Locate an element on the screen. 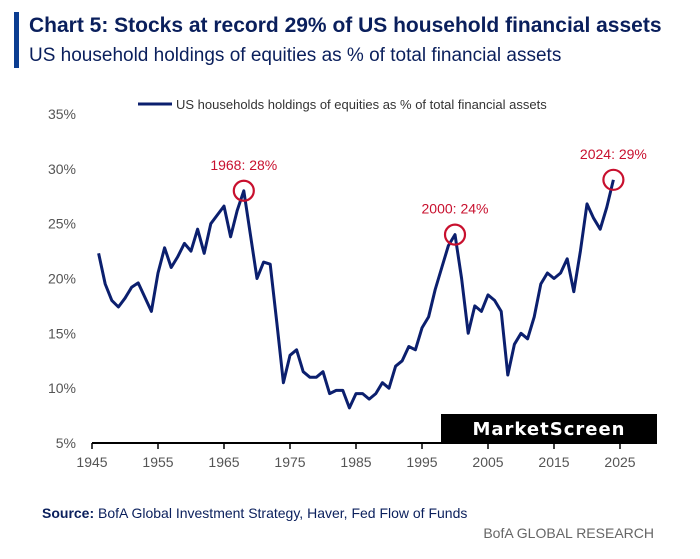 The image size is (700, 559). x-tick-label: 1975 is located at coordinates (289, 462).